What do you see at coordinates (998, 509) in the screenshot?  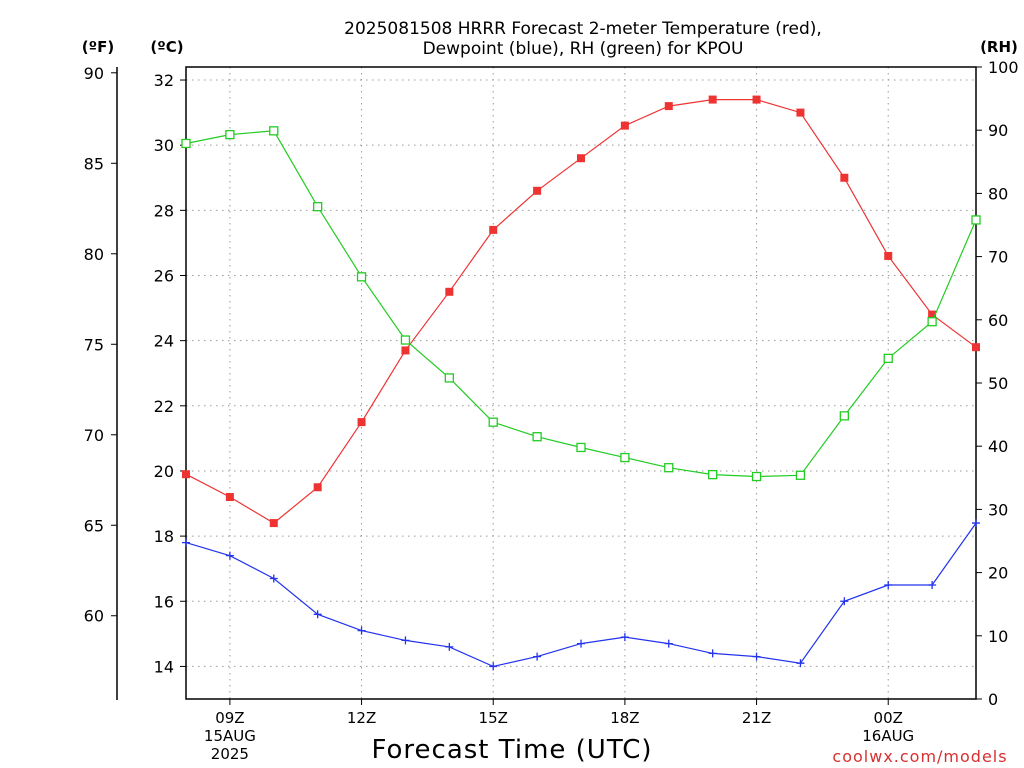 I see `rh-tick-label: 30` at bounding box center [998, 509].